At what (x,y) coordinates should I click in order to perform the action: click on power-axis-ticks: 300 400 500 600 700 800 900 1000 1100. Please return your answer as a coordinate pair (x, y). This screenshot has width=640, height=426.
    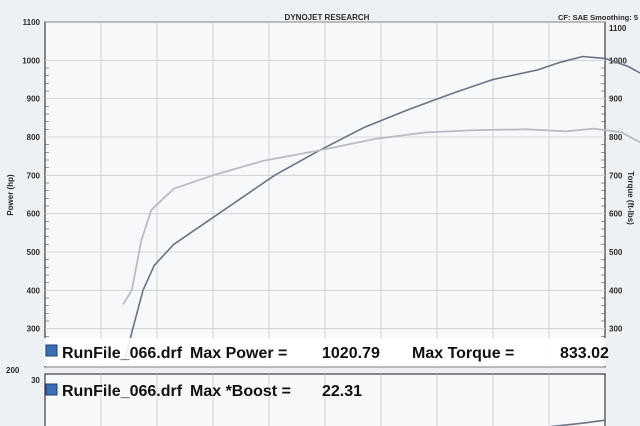
    Looking at the image, I should click on (31, 176).